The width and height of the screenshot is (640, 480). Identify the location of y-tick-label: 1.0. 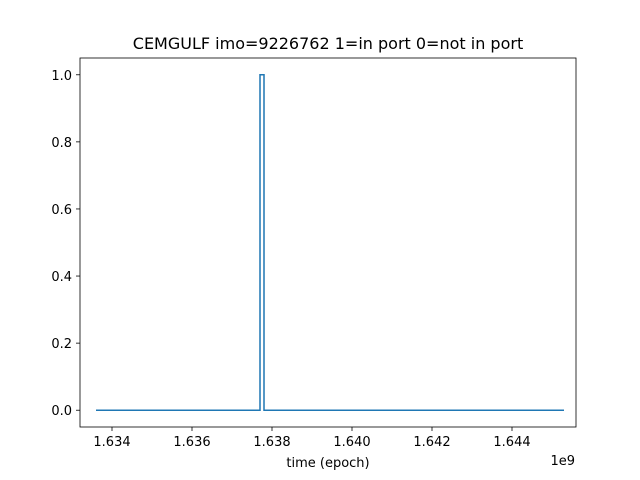
(61, 76).